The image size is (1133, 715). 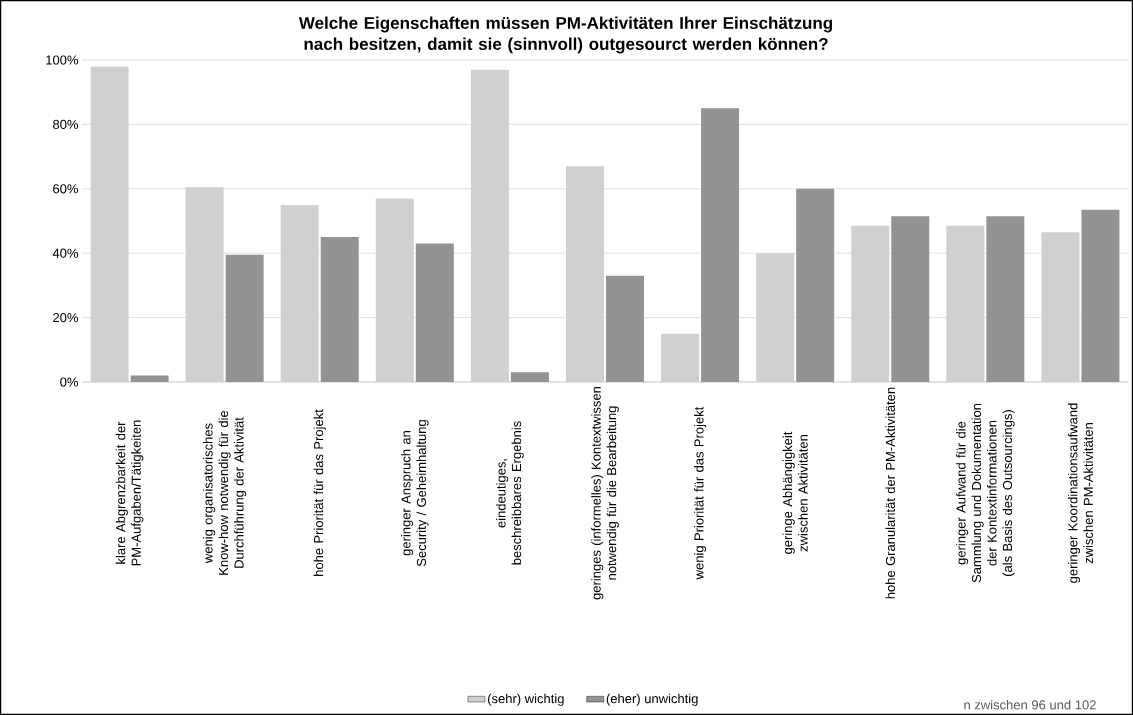 What do you see at coordinates (605, 493) in the screenshot?
I see `x-tick-label: geringes (informelles) Kontextwissen notwendig für die Bearbeitung` at bounding box center [605, 493].